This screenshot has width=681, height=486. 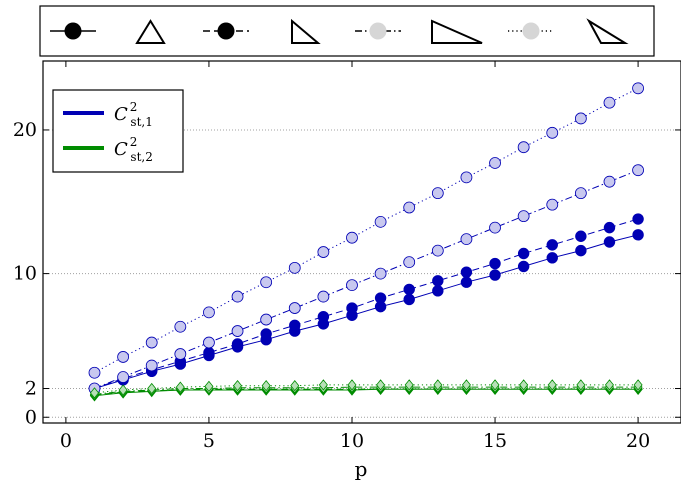 I want to click on series-legend-frame, so click(x=118, y=131).